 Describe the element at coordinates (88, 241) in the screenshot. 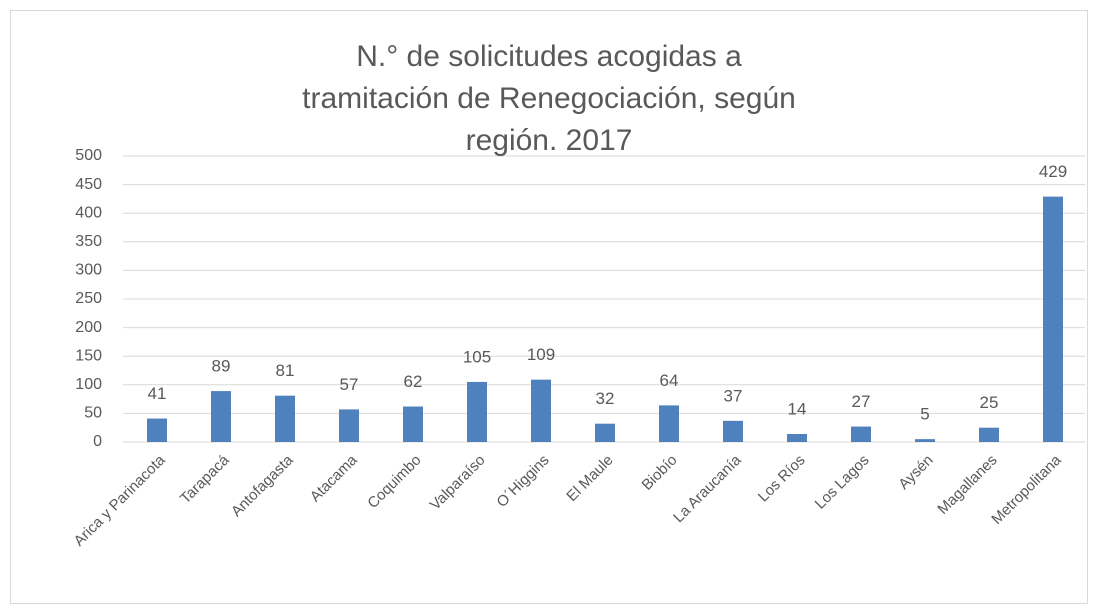

I see `y-tick-label: 350` at that location.